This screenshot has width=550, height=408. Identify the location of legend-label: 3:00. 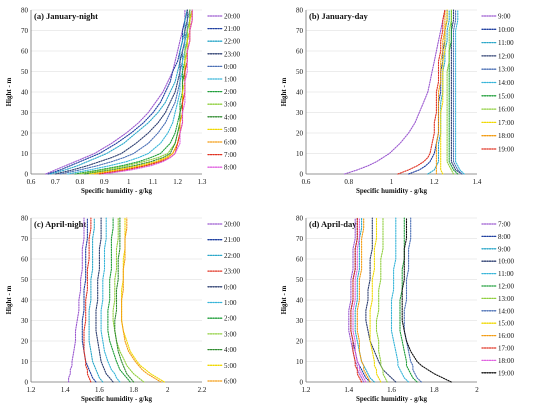
(230, 334).